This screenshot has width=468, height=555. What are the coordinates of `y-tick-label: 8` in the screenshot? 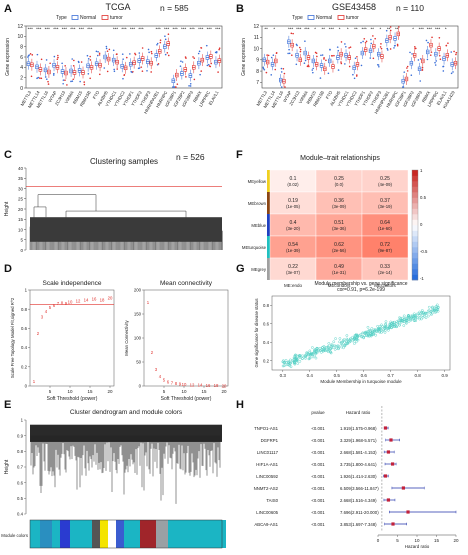 It's located at (21, 47).